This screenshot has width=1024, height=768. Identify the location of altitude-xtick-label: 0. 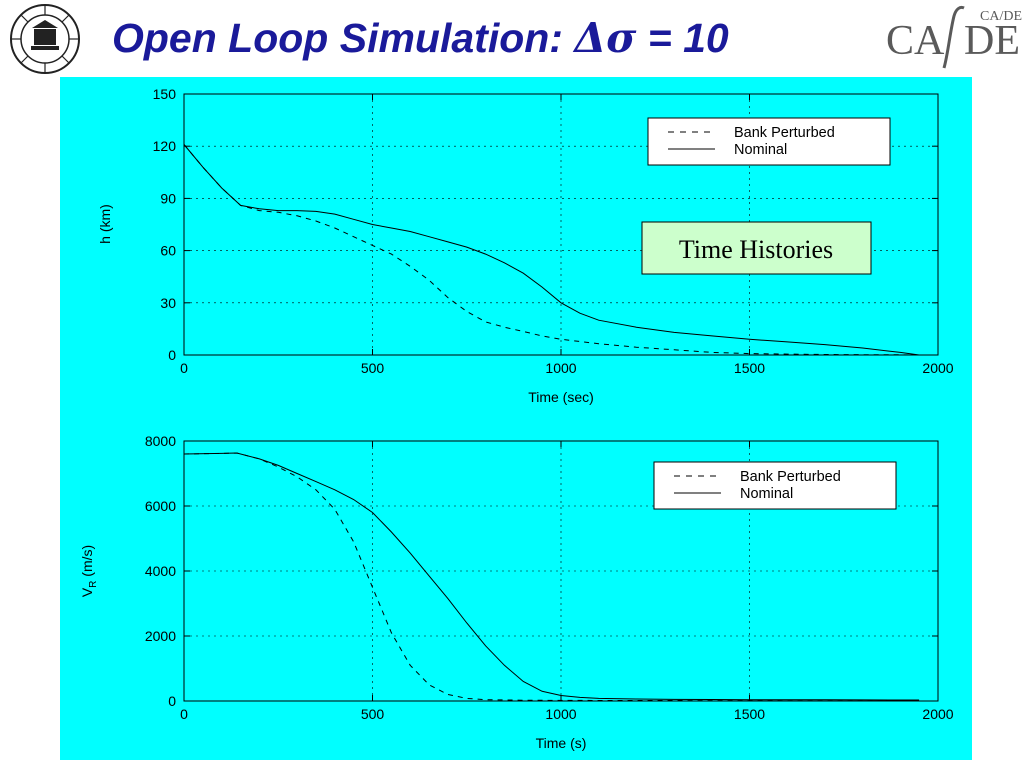
(184, 368).